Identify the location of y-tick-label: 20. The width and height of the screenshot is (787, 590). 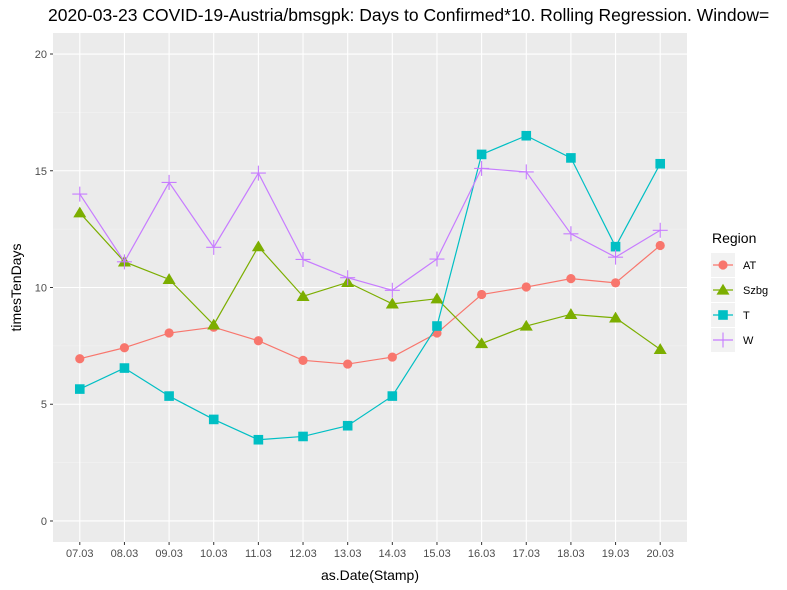
(41, 55).